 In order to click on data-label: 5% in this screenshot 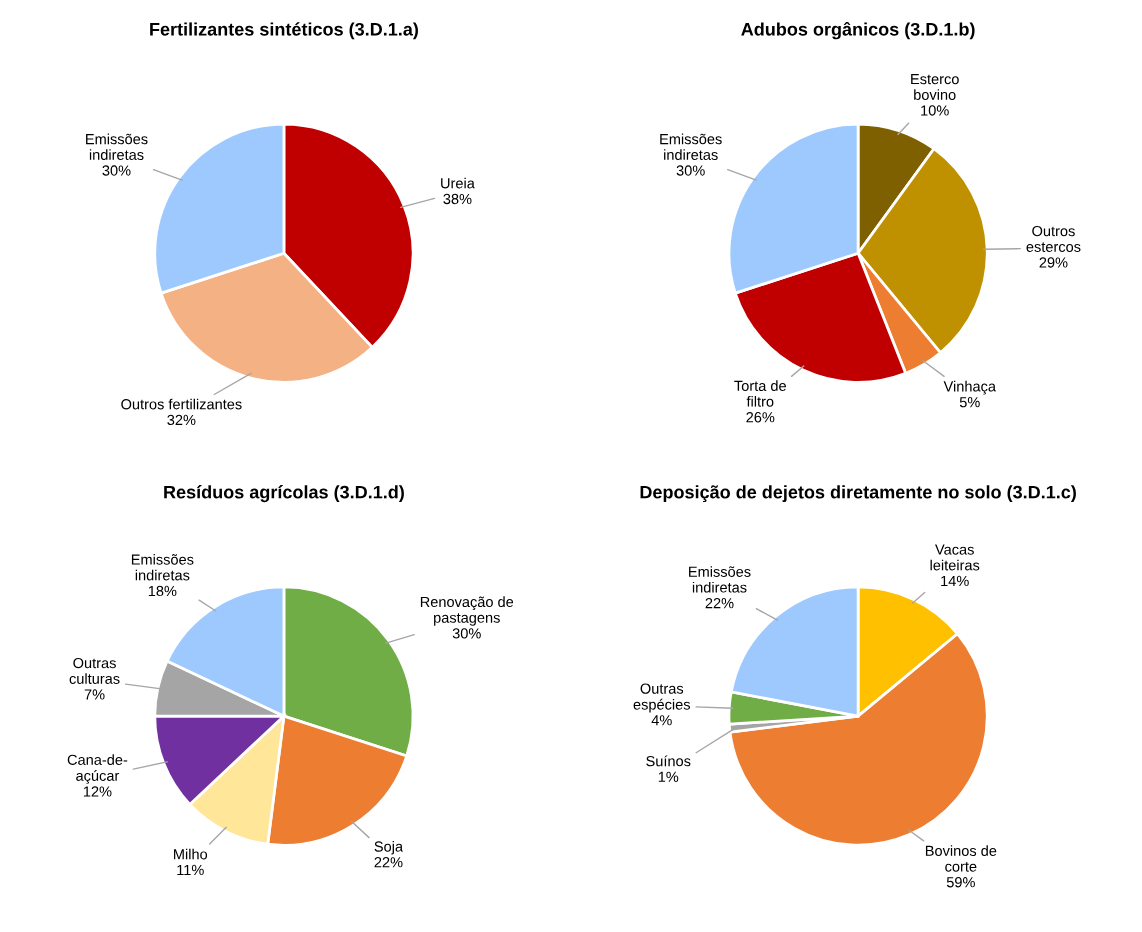, I will do `click(969, 402)`.